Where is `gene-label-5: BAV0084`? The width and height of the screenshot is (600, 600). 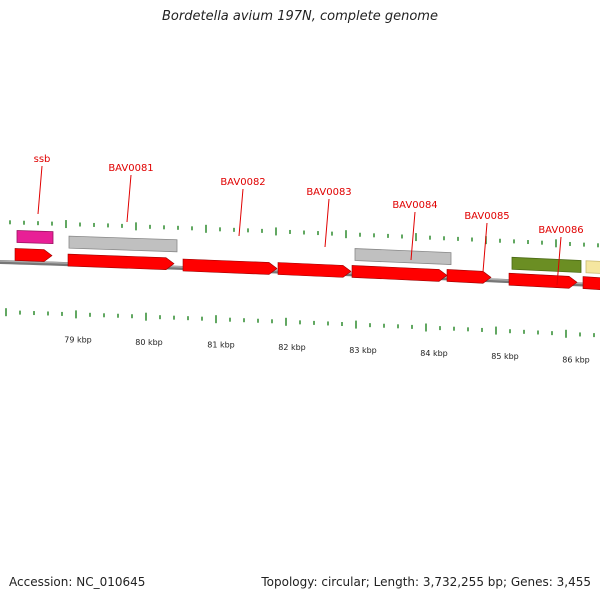 gene-label-5: BAV0084 is located at coordinates (414, 205).